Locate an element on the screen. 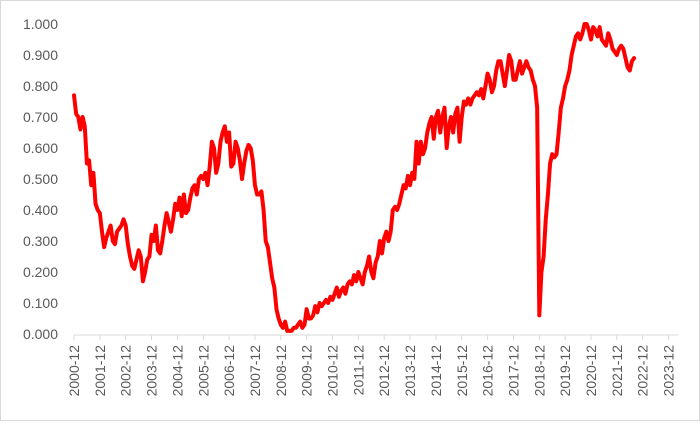 The image size is (700, 425). x-tick-label: 2009-12 is located at coordinates (307, 371).